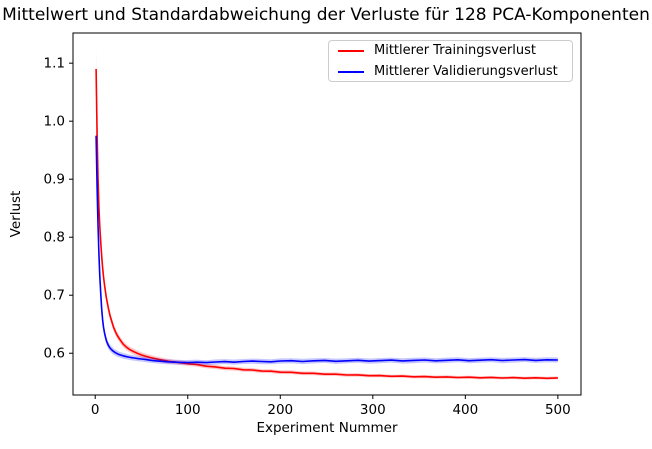 Image resolution: width=652 pixels, height=449 pixels. I want to click on x-tick-label: 300, so click(373, 410).